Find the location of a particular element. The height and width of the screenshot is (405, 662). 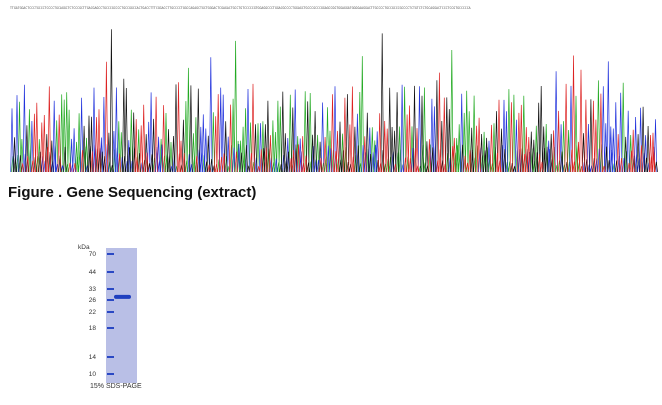

ladder-label: 10 is located at coordinates (93, 374).